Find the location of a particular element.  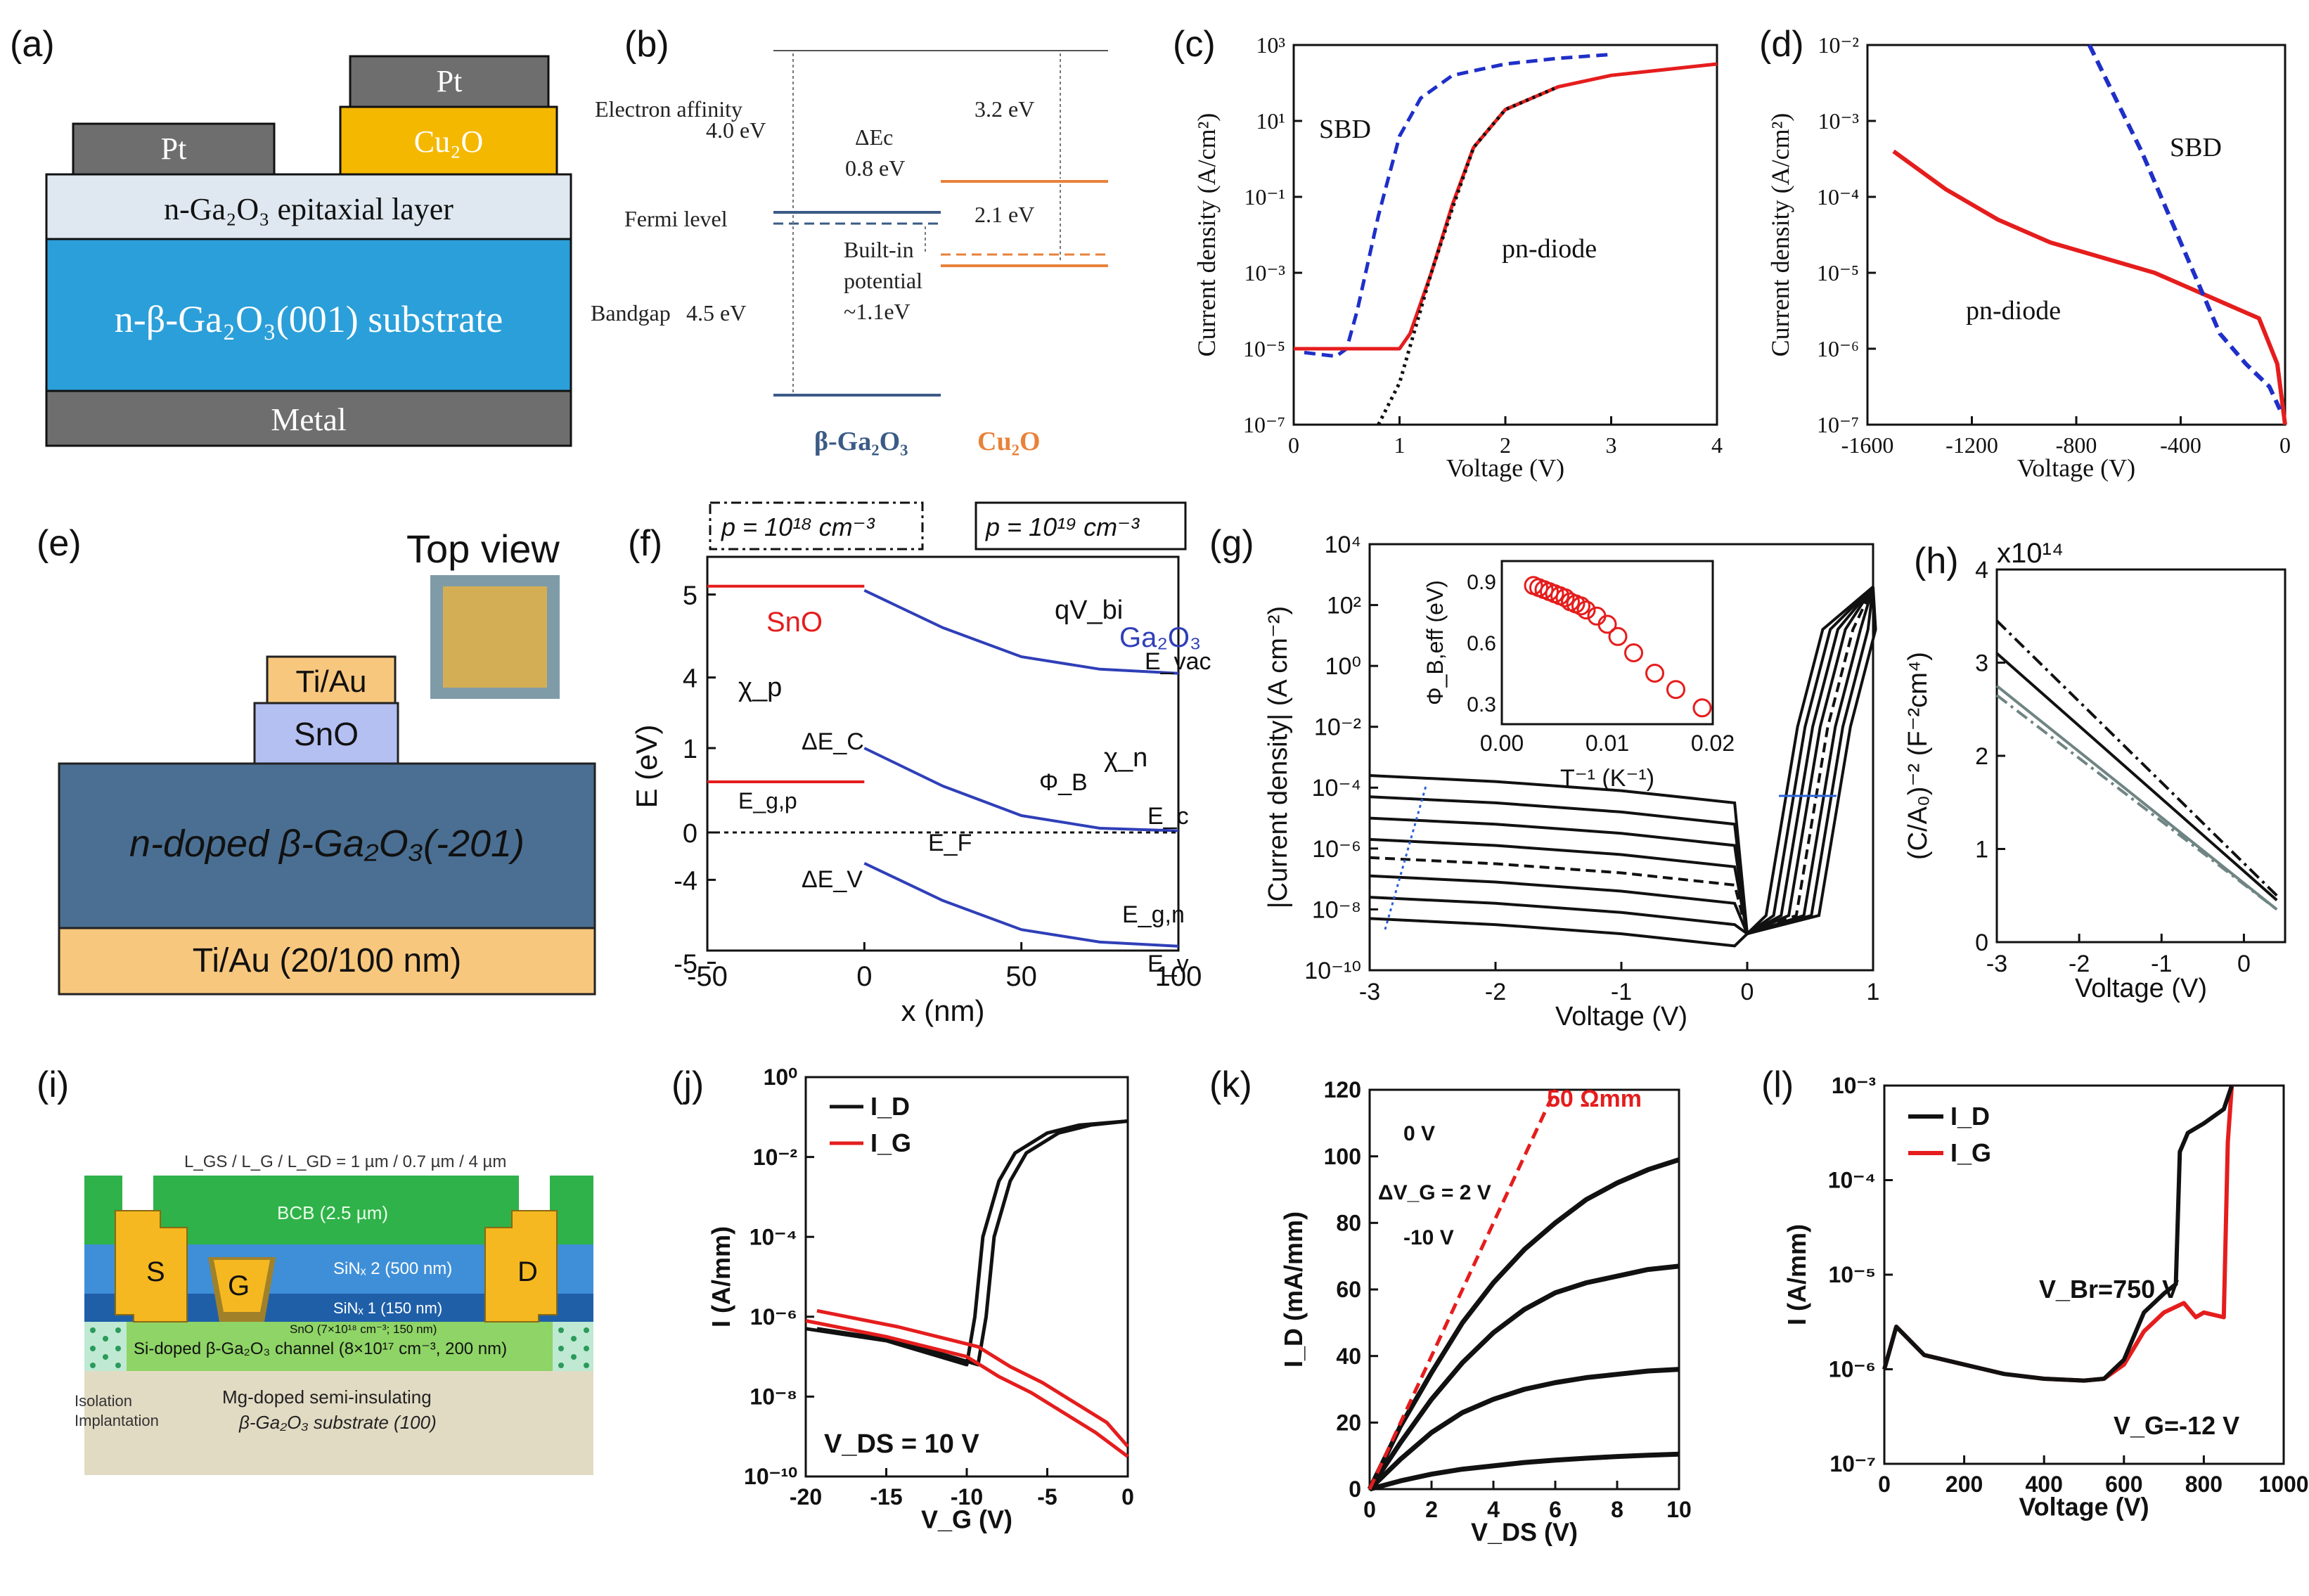

gate-label: G is located at coordinates (239, 1285).